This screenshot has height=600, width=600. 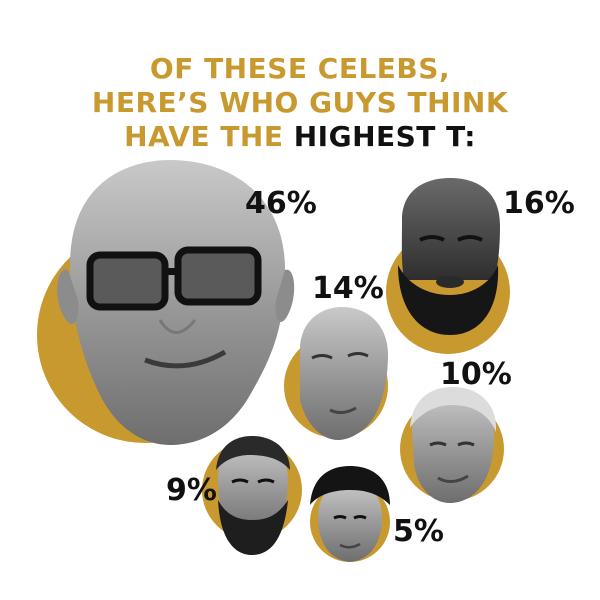 I want to click on title-line-3-black: HIGHEST T:, so click(x=384, y=136).